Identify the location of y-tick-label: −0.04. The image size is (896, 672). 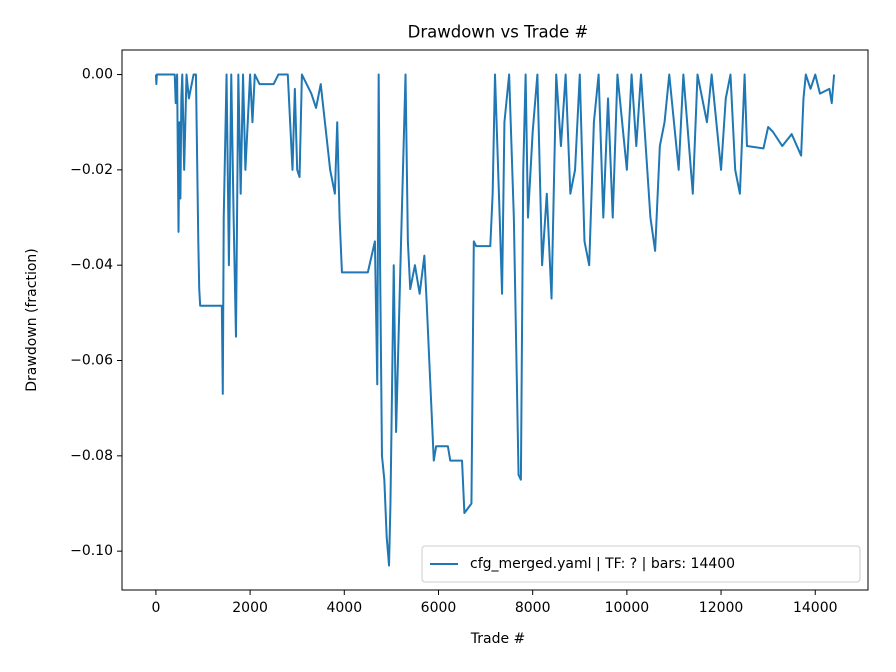
(91, 265).